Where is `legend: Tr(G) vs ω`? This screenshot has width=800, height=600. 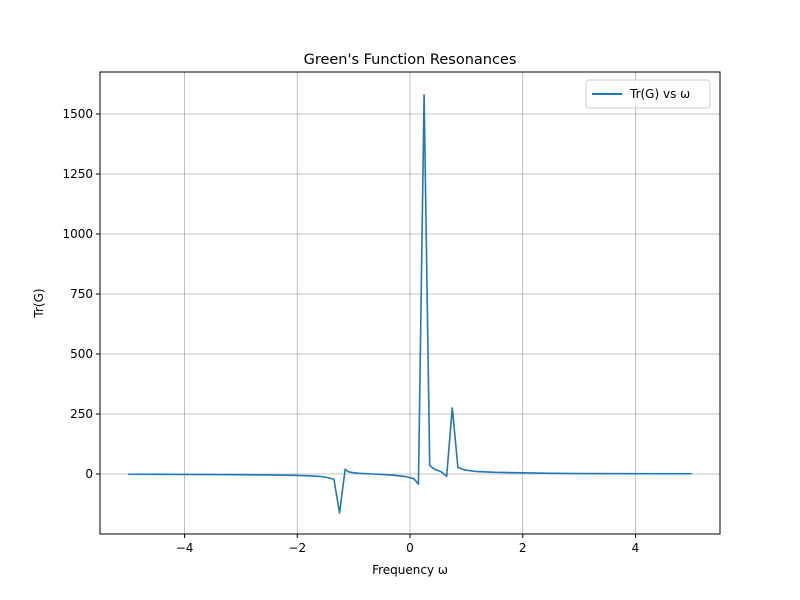 legend: Tr(G) vs ω is located at coordinates (648, 94).